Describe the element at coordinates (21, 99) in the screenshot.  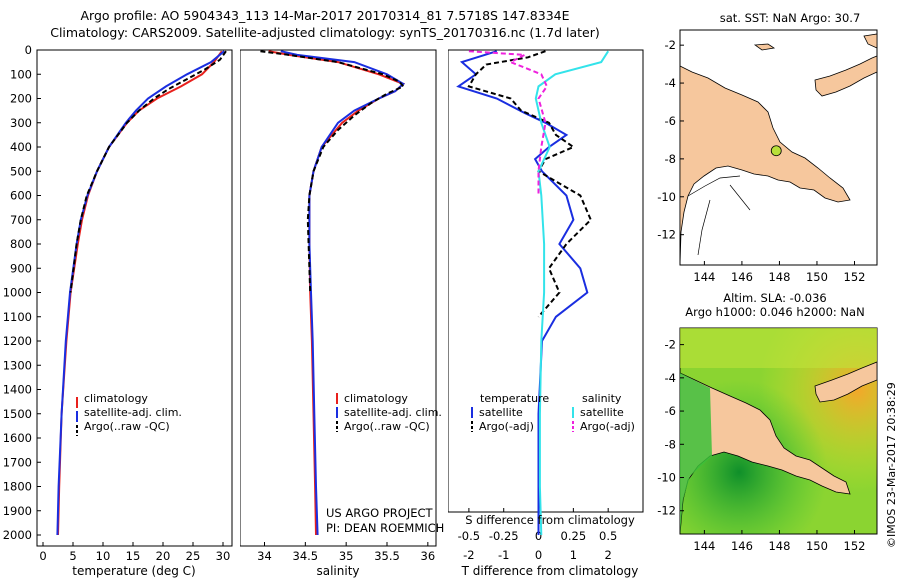
I see `depth-tick-label: 200` at that location.